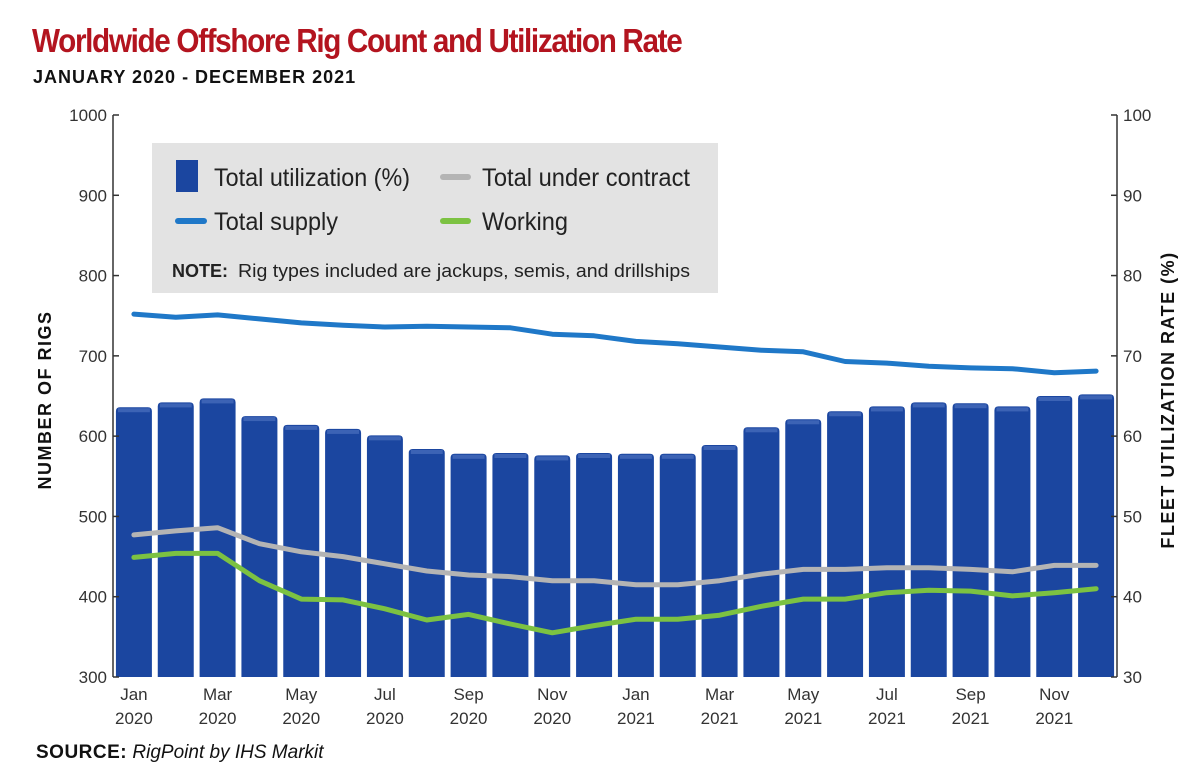  Describe the element at coordinates (93, 597) in the screenshot. I see `left-tick-label: 400` at that location.